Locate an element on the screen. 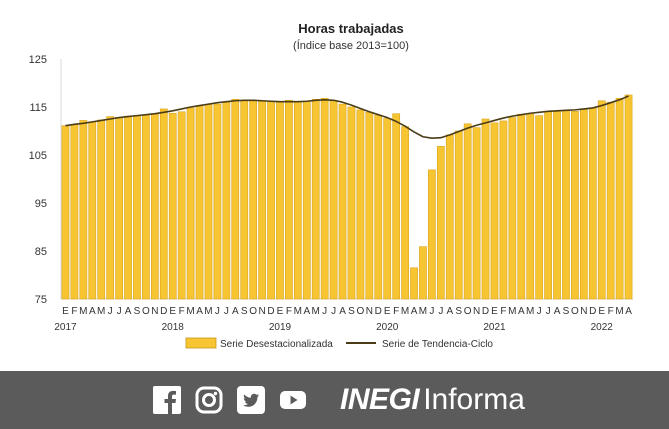  brand-logo-bold: INEGI is located at coordinates (380, 399).